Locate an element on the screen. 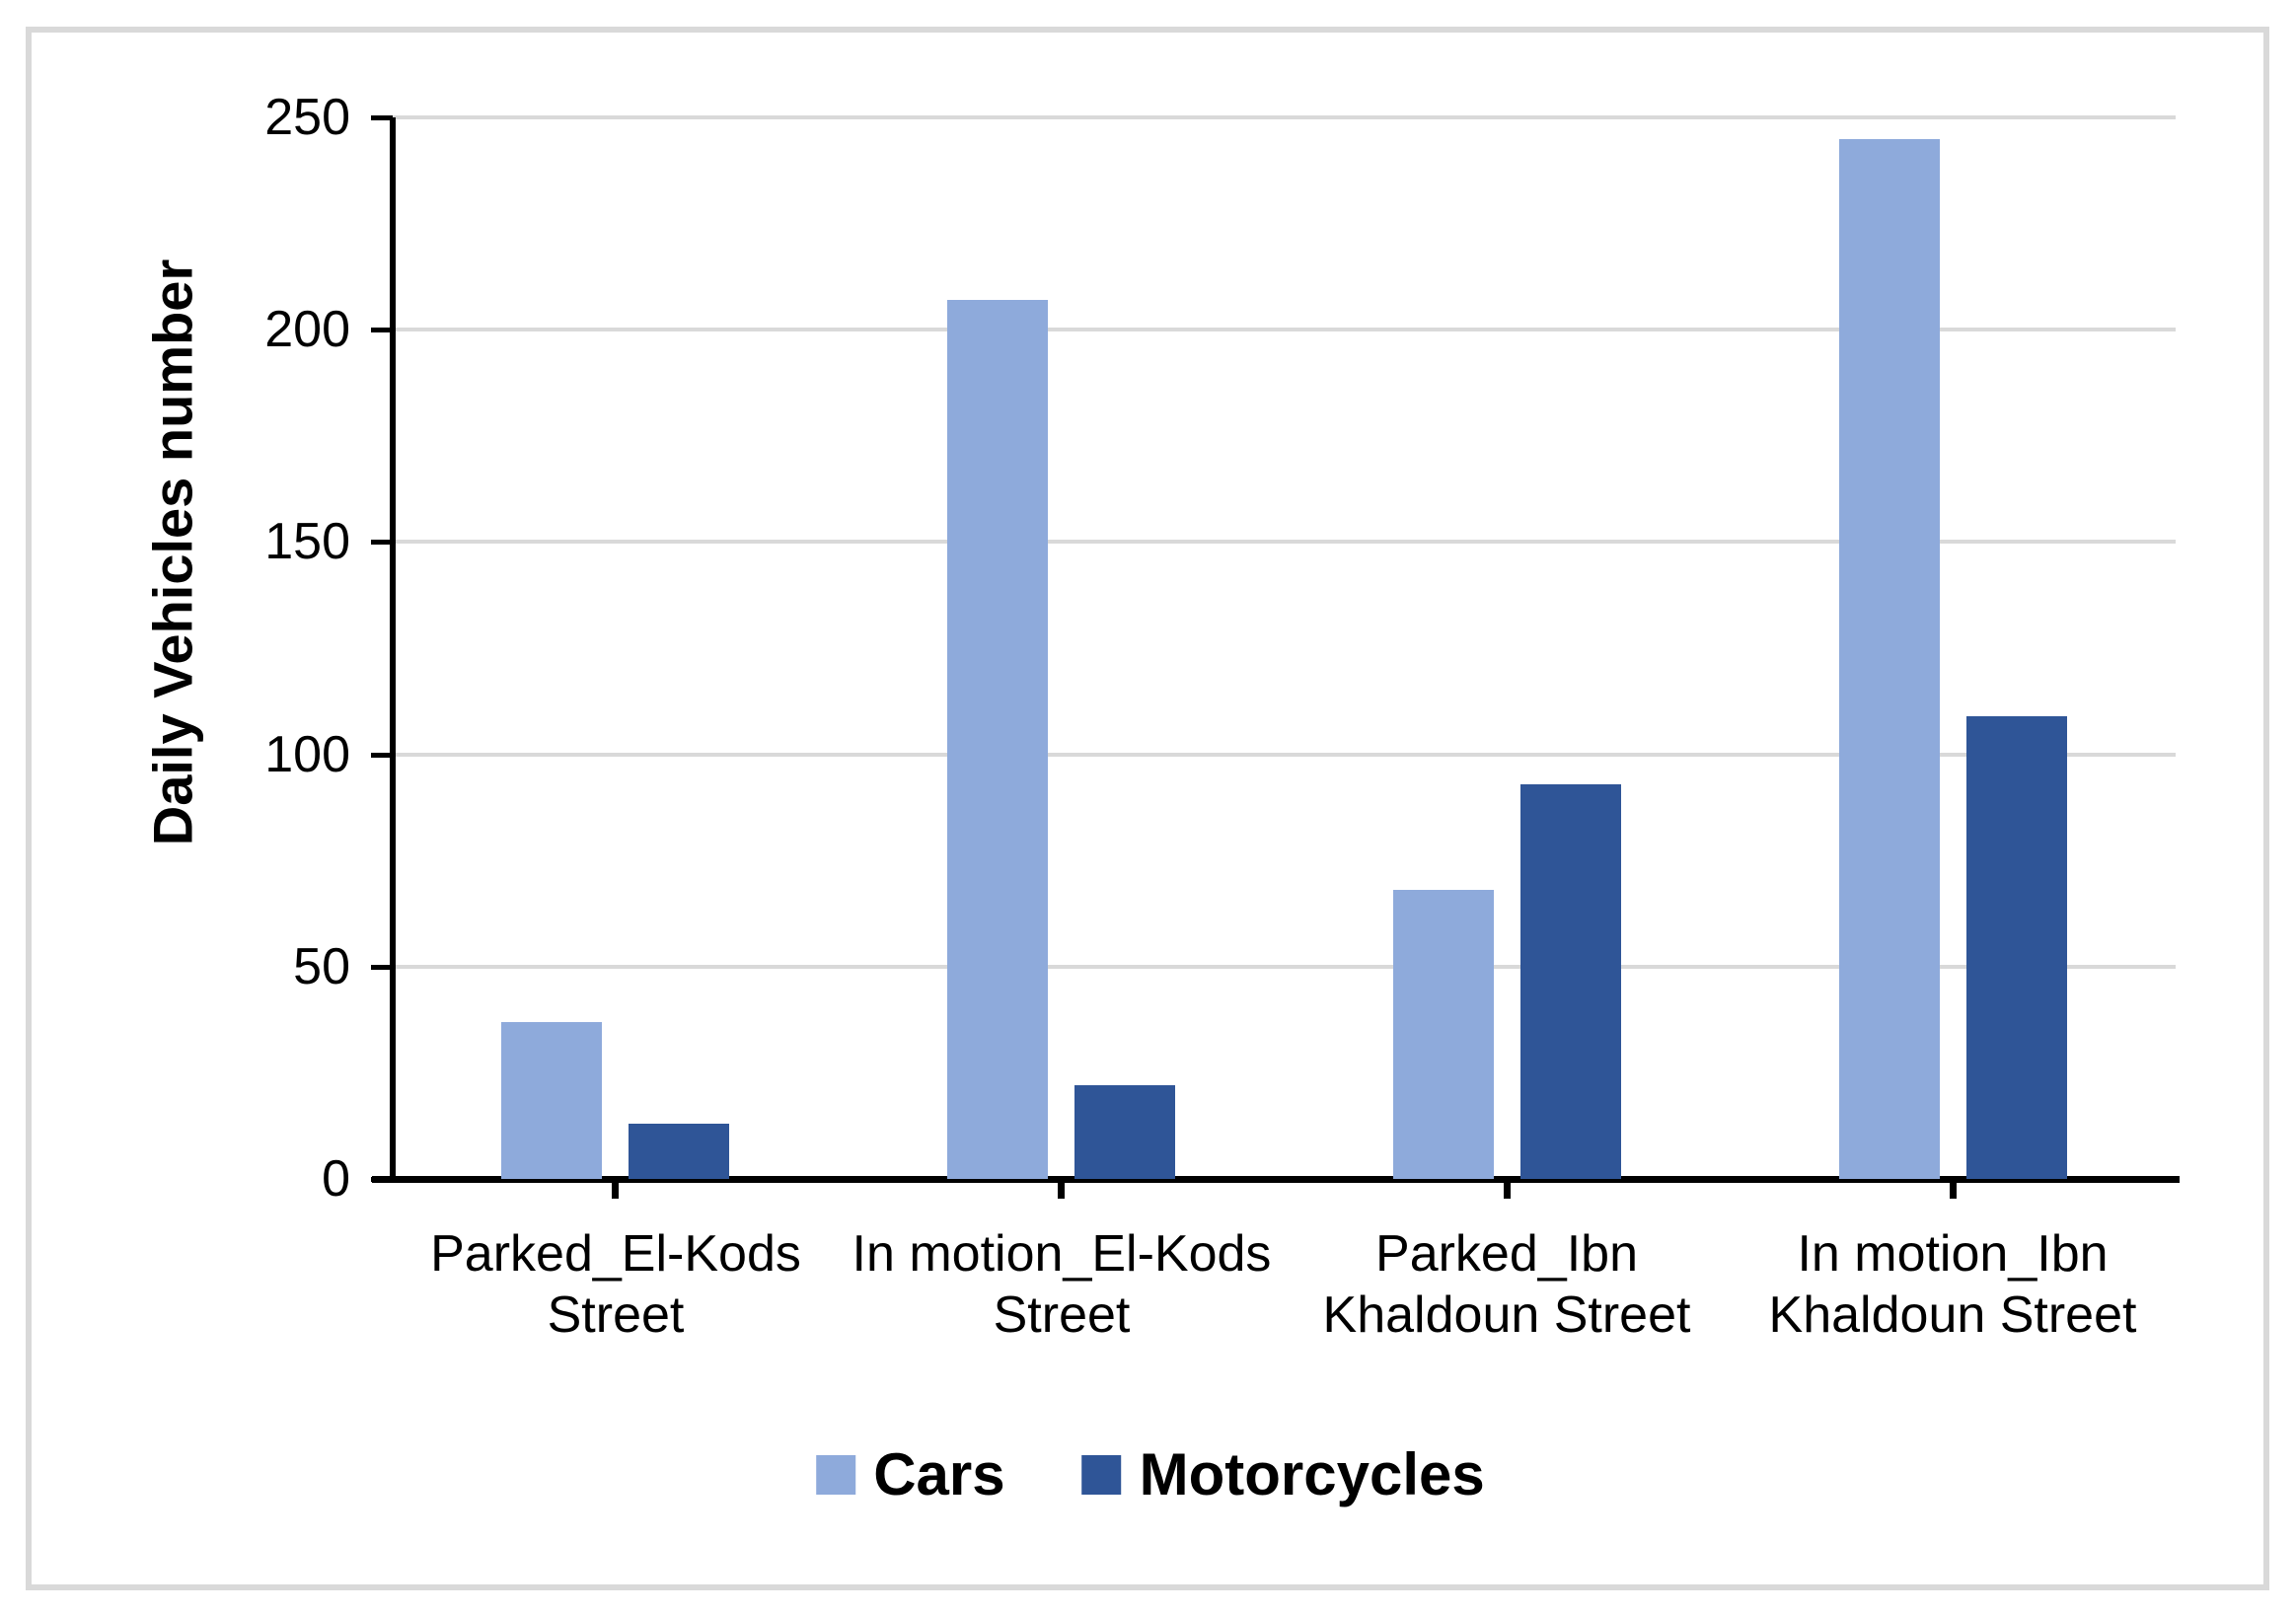  legend-item-motorcycles: Motorcycles is located at coordinates (1283, 1474).